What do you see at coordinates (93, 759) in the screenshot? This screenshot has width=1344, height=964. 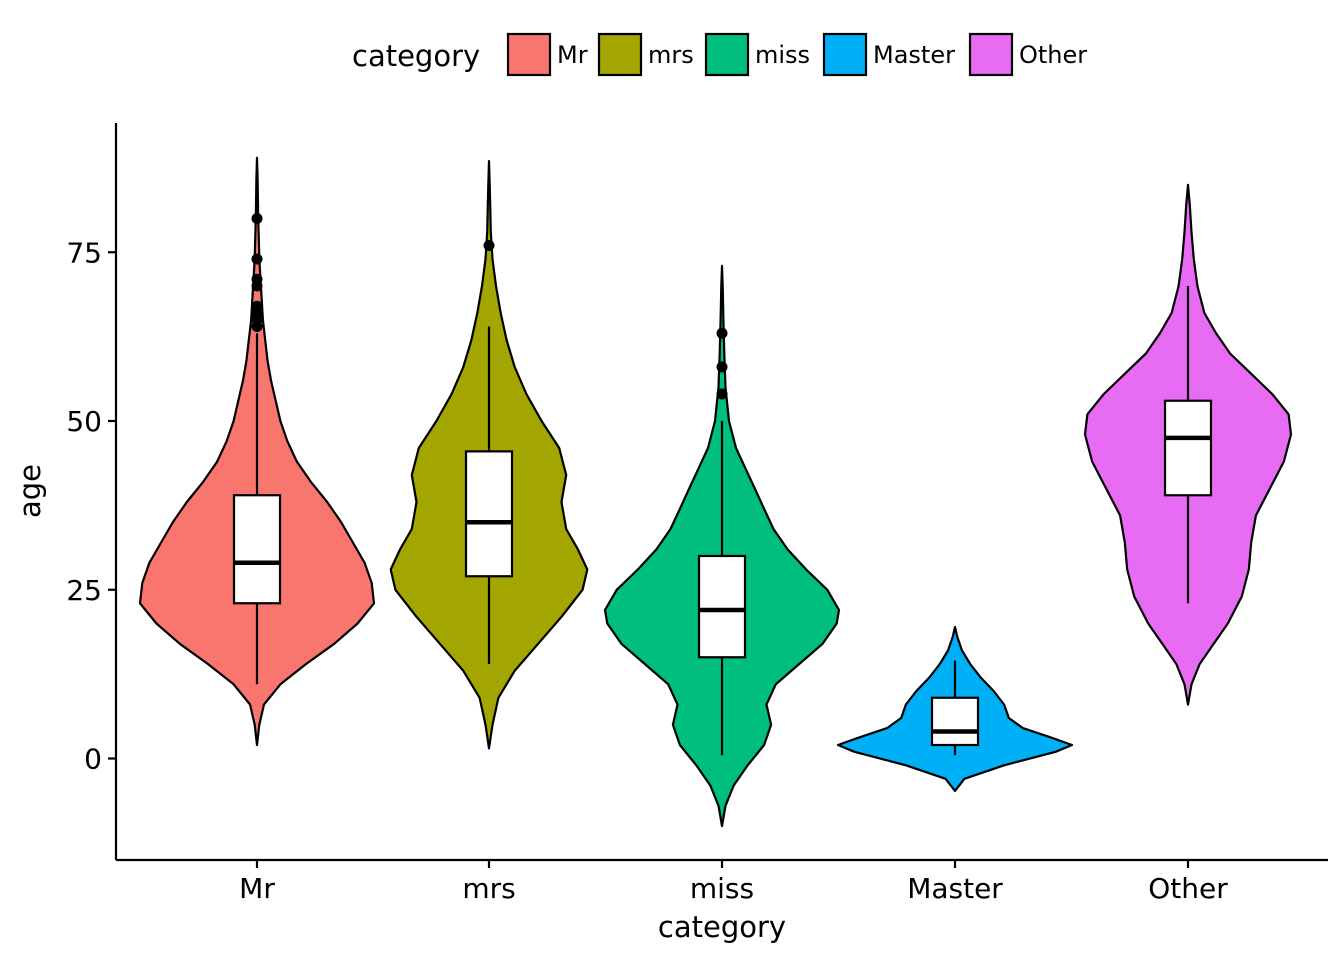 I see `y-tick-label: 0` at bounding box center [93, 759].